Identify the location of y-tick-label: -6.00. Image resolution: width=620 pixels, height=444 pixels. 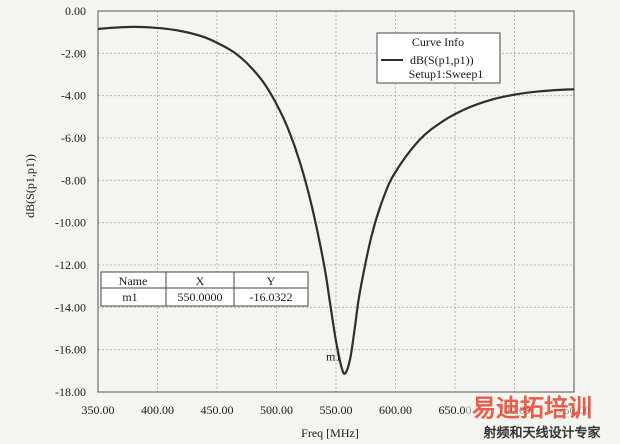
(73, 138).